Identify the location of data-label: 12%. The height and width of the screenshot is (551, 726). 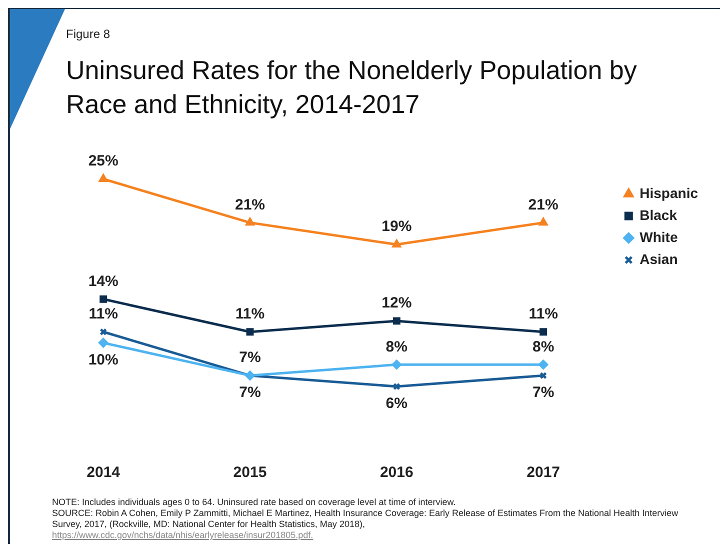
(397, 303).